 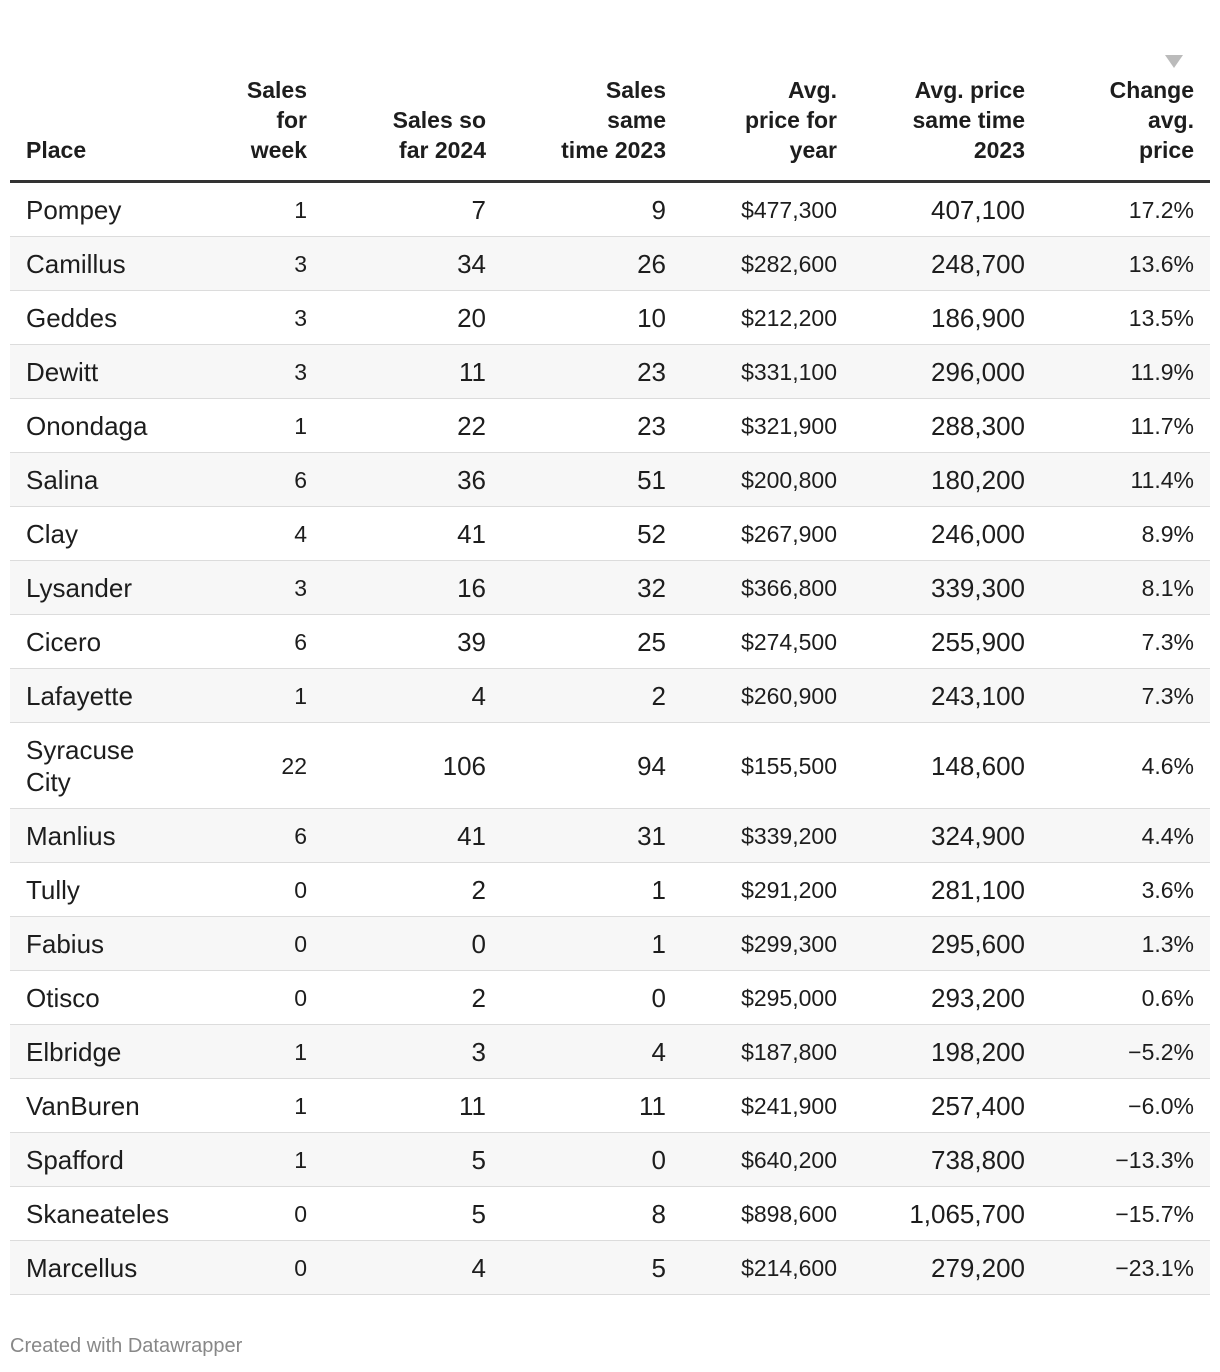 What do you see at coordinates (1125, 1159) in the screenshot?
I see `table-cell: −13.3%` at bounding box center [1125, 1159].